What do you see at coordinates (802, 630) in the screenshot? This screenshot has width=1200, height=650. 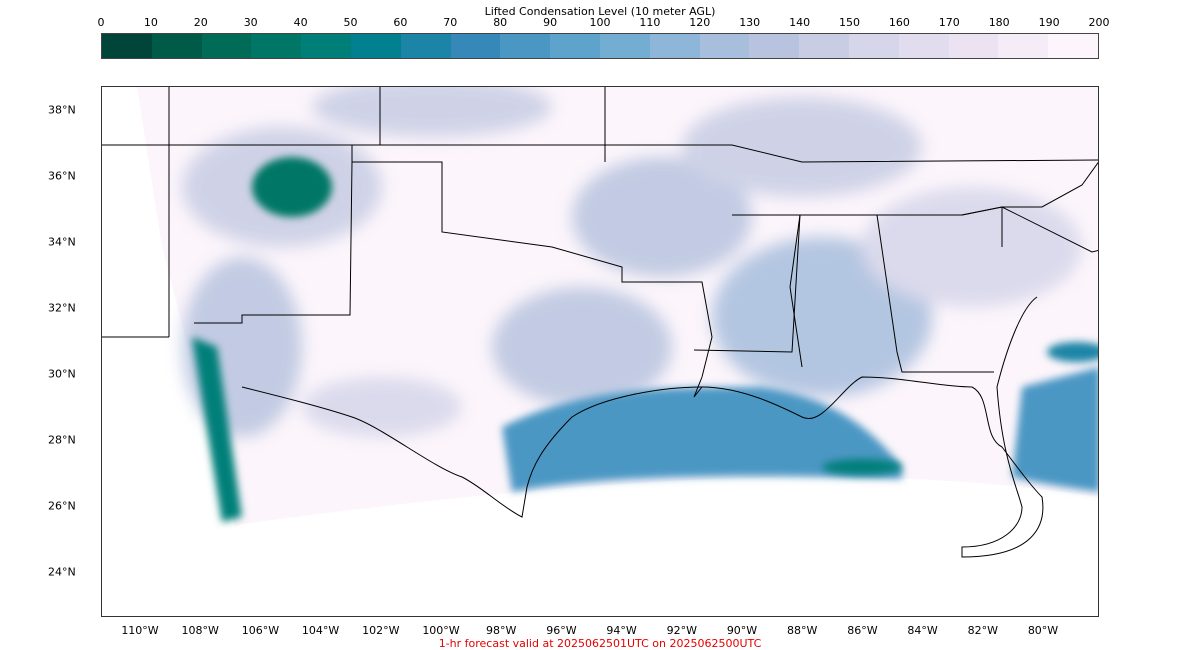 I see `longitude-label: 88°W` at bounding box center [802, 630].